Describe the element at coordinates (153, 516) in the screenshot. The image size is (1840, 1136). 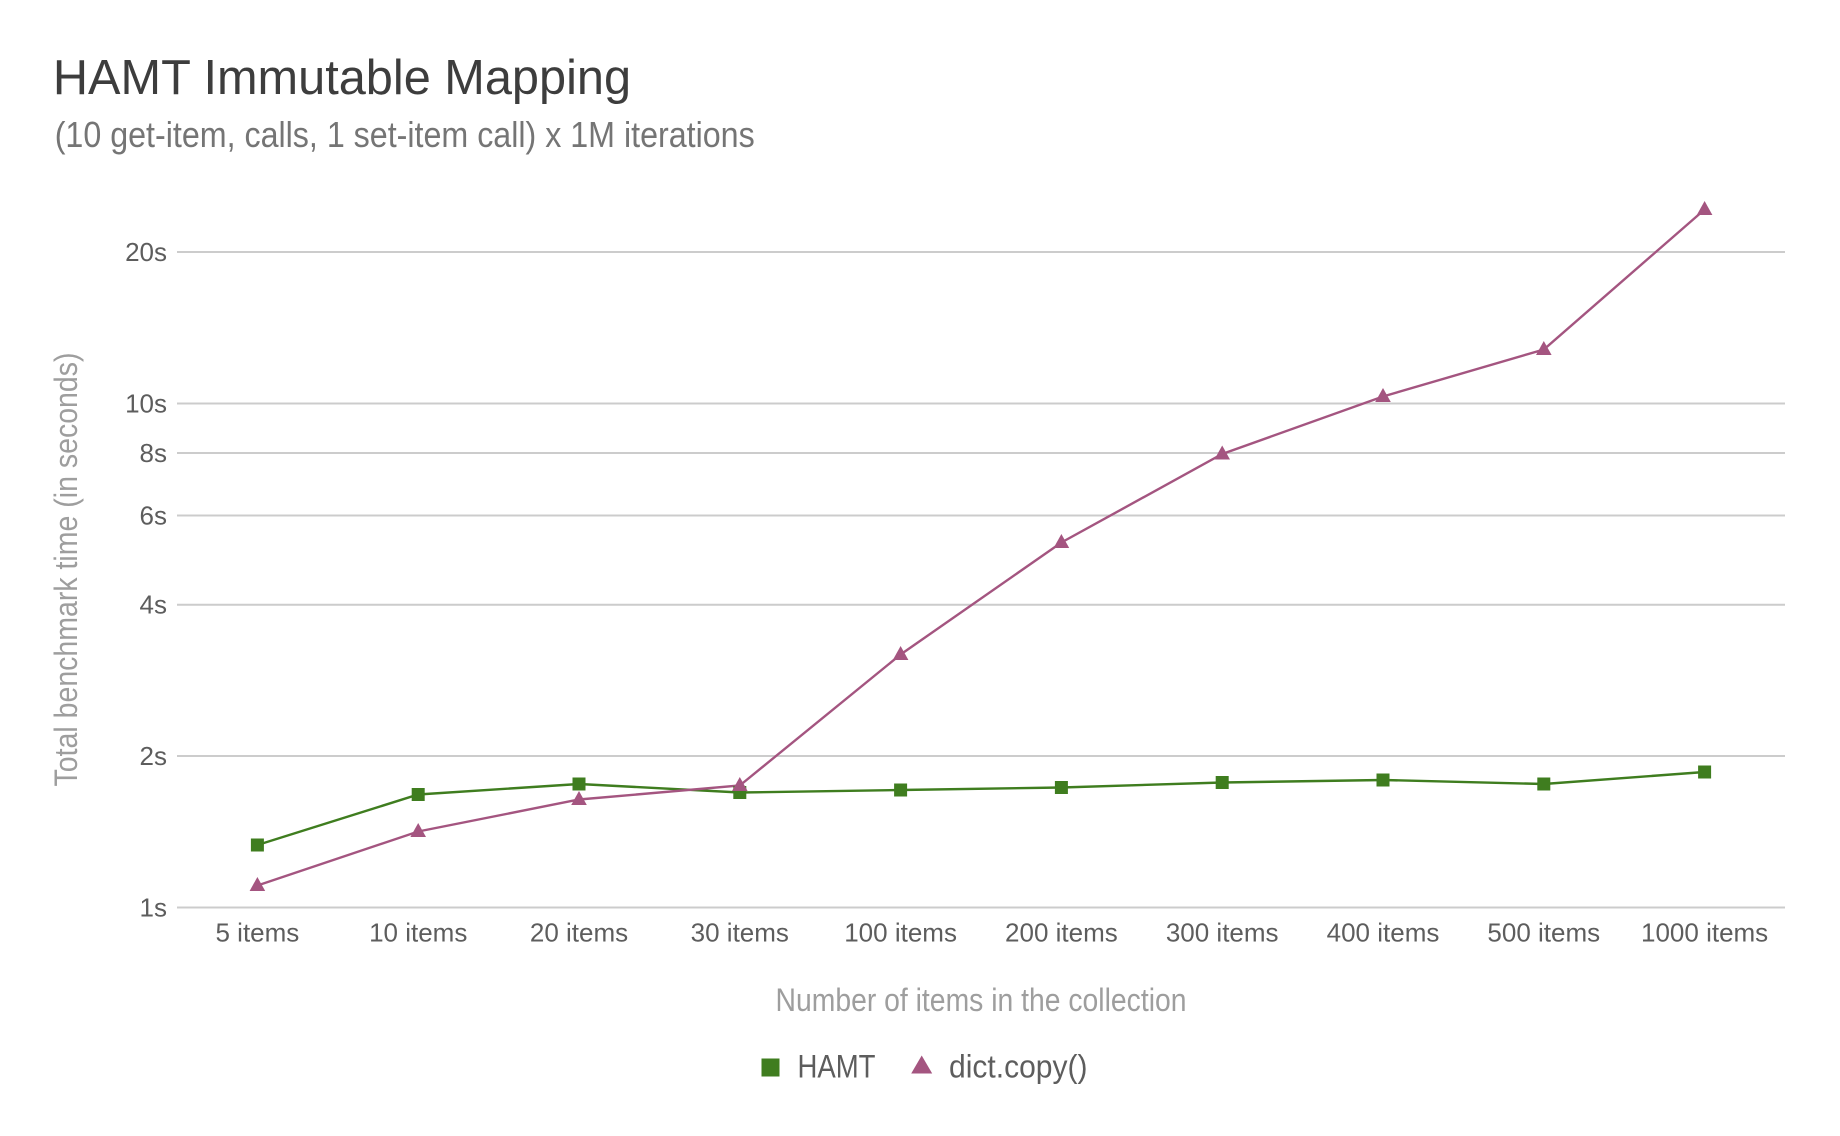
I see `svg-text: 6s` at that location.